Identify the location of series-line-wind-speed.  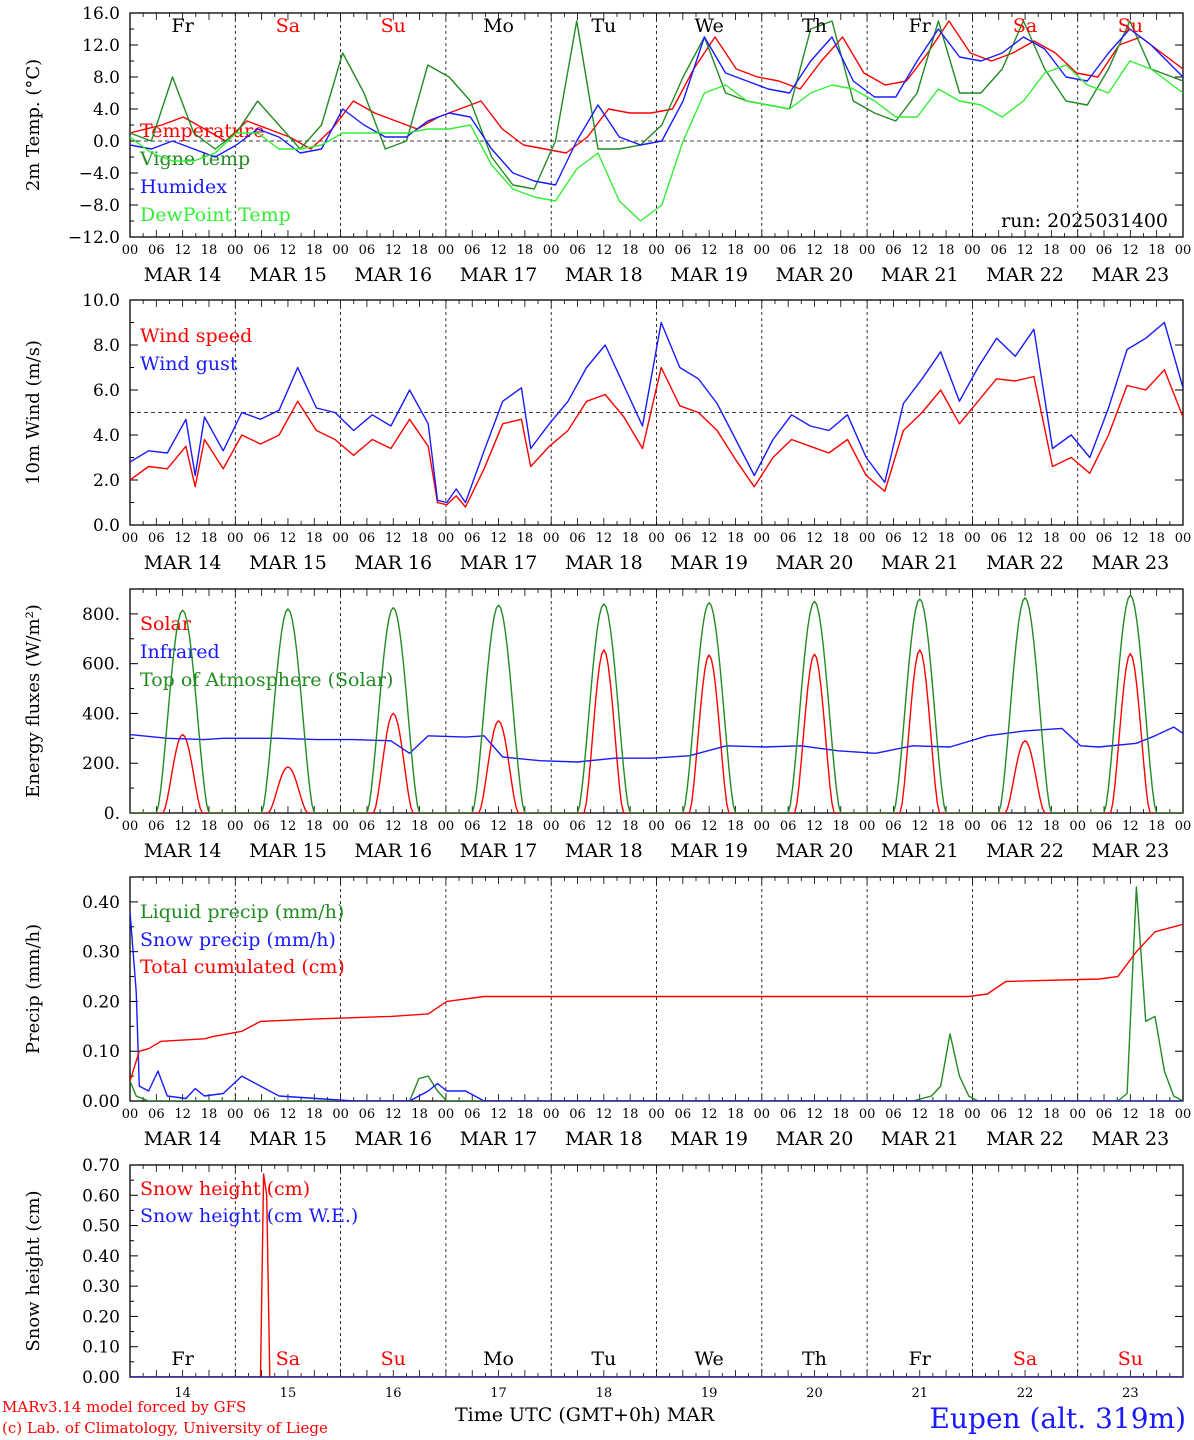
(656, 437).